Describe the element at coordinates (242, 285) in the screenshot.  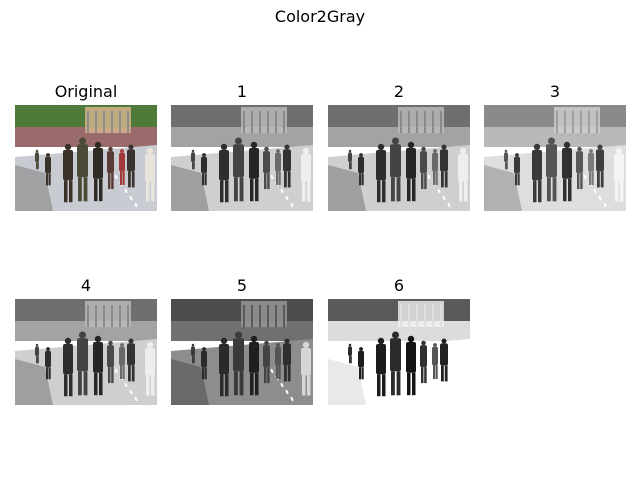
I see `panel-title: 5` at that location.